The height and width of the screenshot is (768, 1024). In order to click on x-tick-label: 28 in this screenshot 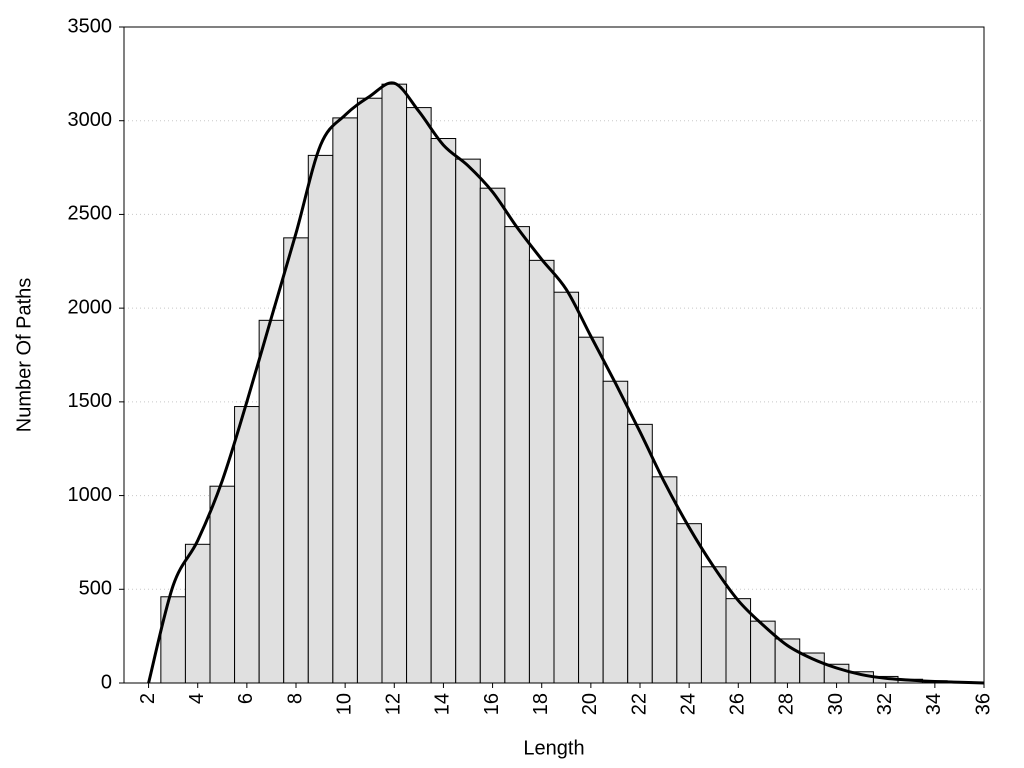, I will do `click(787, 704)`.